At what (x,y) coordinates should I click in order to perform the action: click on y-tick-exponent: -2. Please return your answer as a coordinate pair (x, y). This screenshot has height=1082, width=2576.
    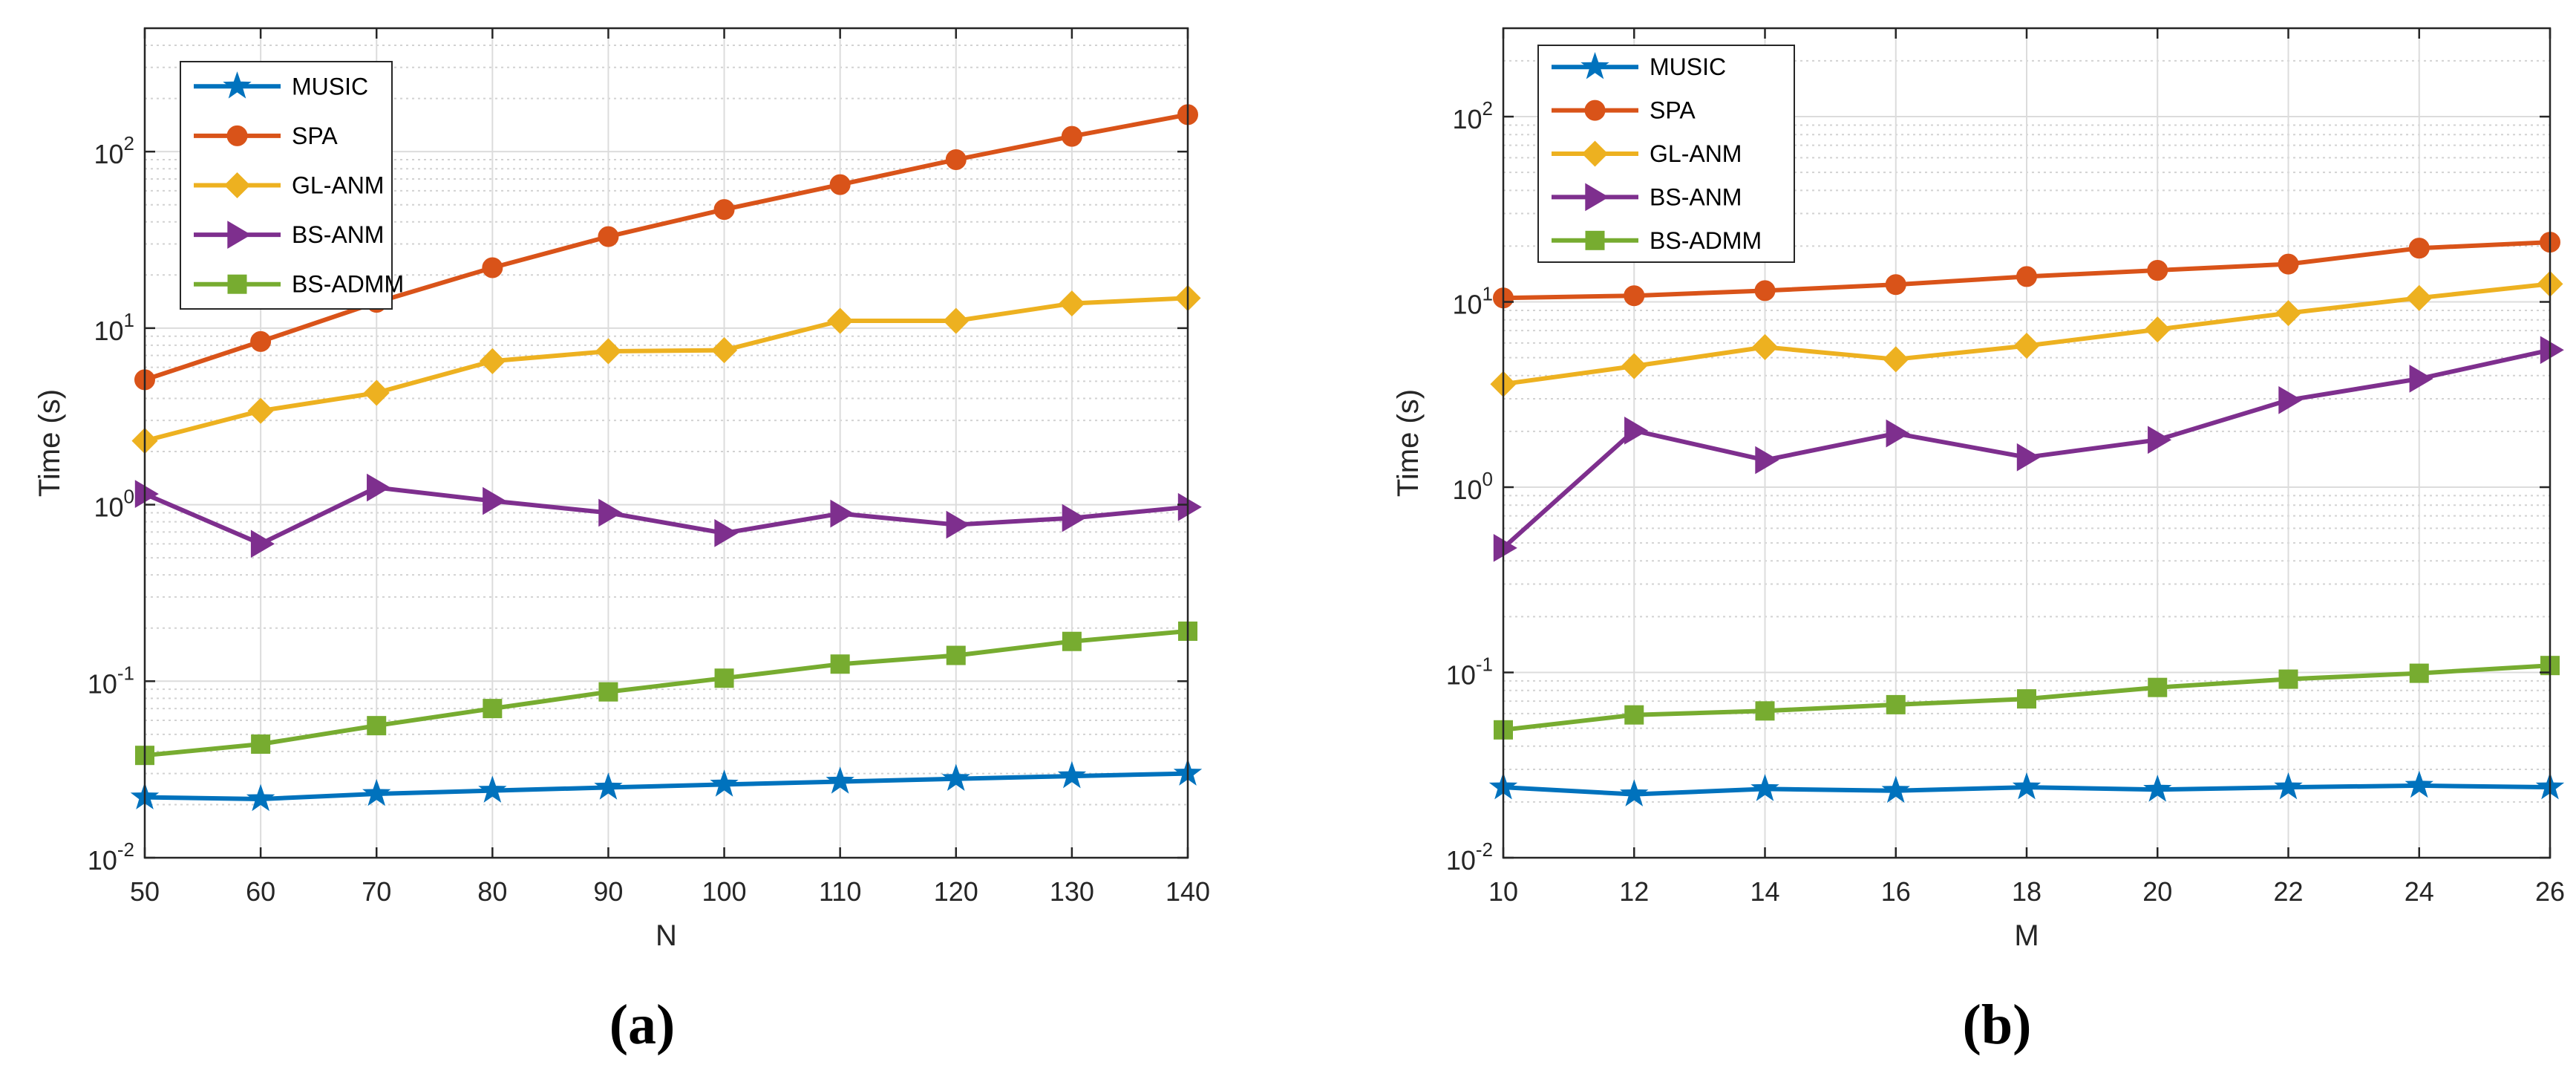
    Looking at the image, I should click on (125, 850).